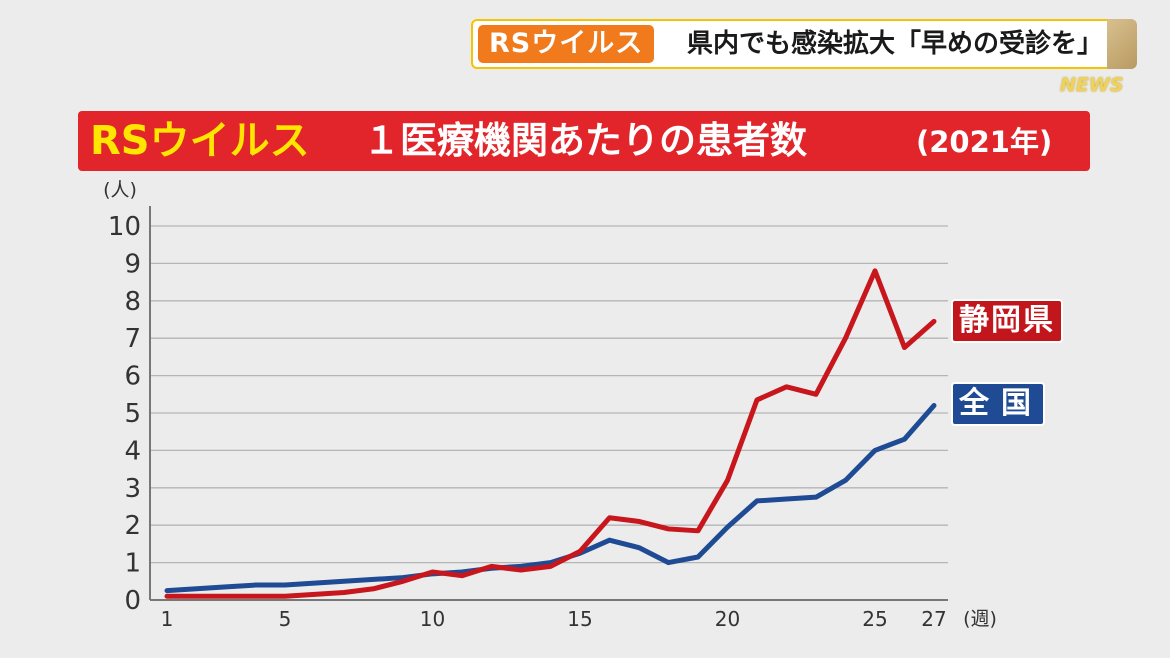  What do you see at coordinates (132, 601) in the screenshot?
I see `y-tick-label: 0` at bounding box center [132, 601].